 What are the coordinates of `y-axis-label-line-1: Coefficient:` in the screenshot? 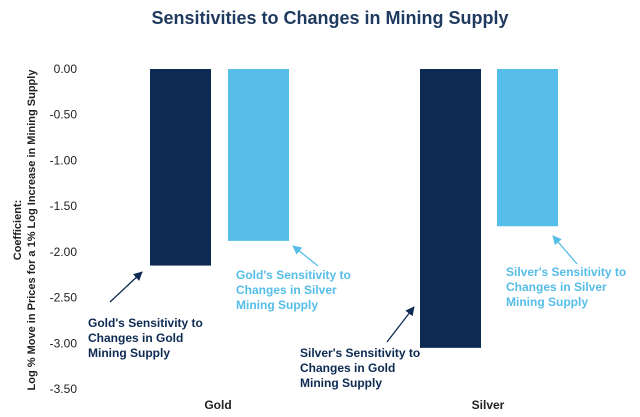 It's located at (18, 230).